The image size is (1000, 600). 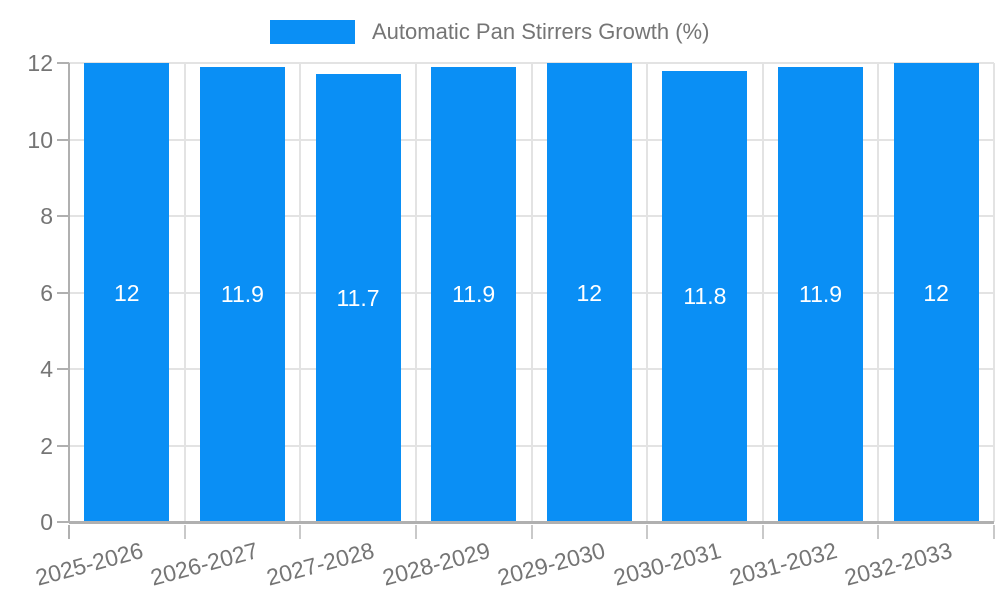 I want to click on bar-value-label: 11.7, so click(x=358, y=298).